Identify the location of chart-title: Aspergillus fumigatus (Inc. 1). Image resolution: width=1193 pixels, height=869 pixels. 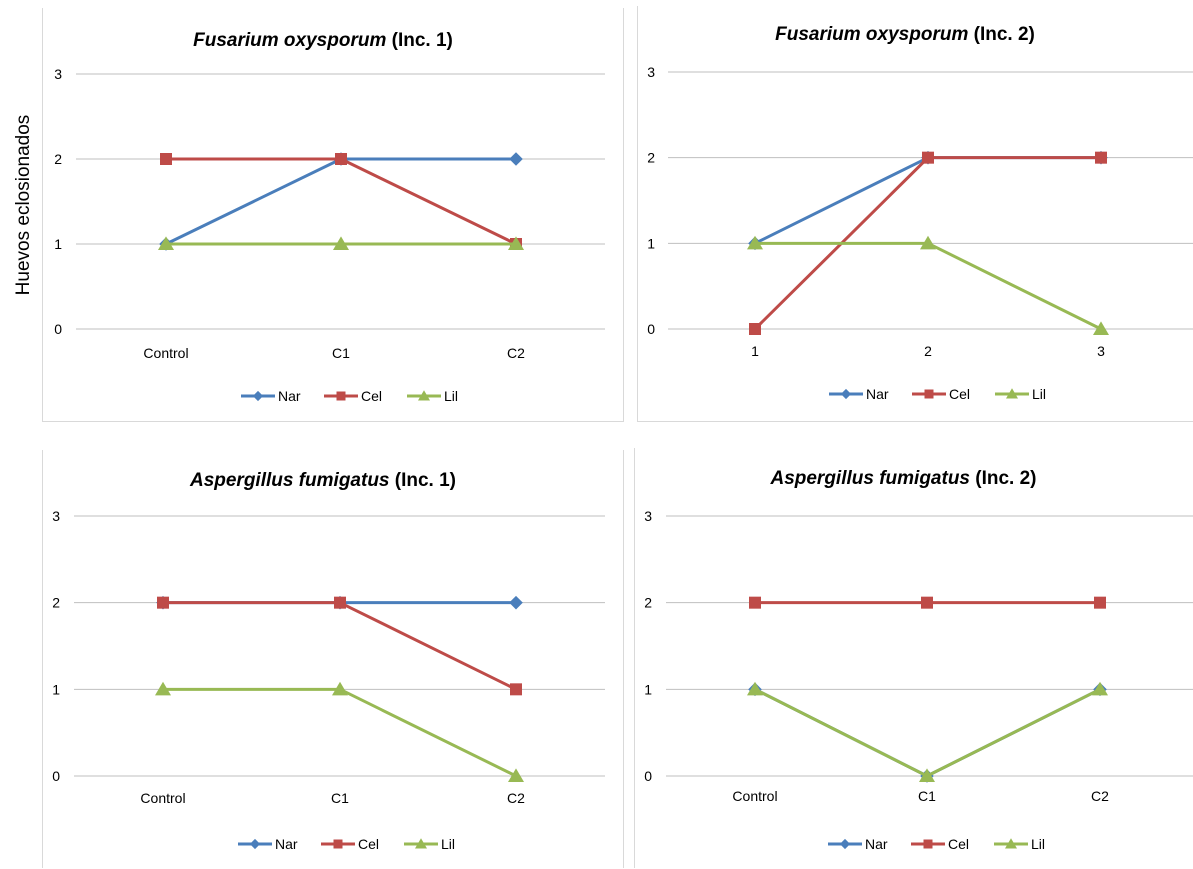
(322, 480).